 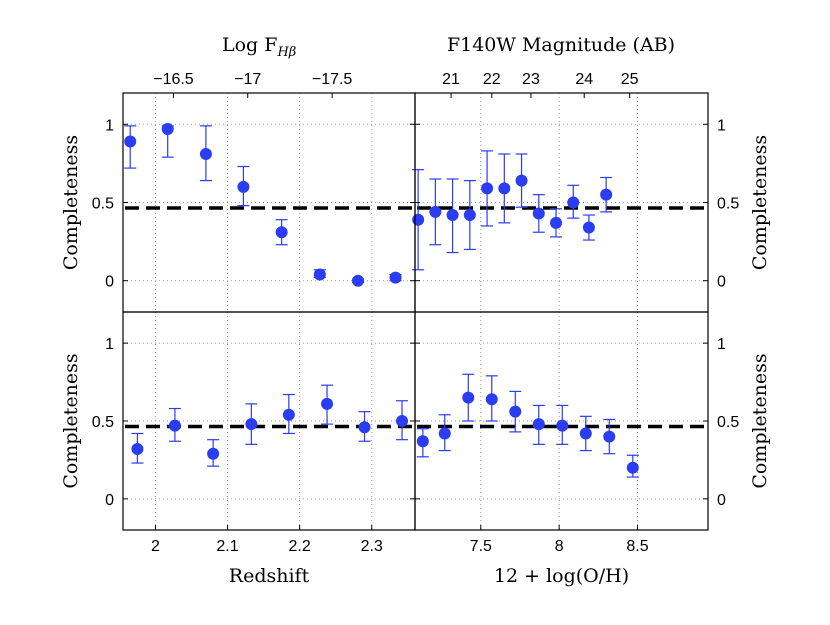 I want to click on x-tick-label: 2.1, so click(x=227, y=546).